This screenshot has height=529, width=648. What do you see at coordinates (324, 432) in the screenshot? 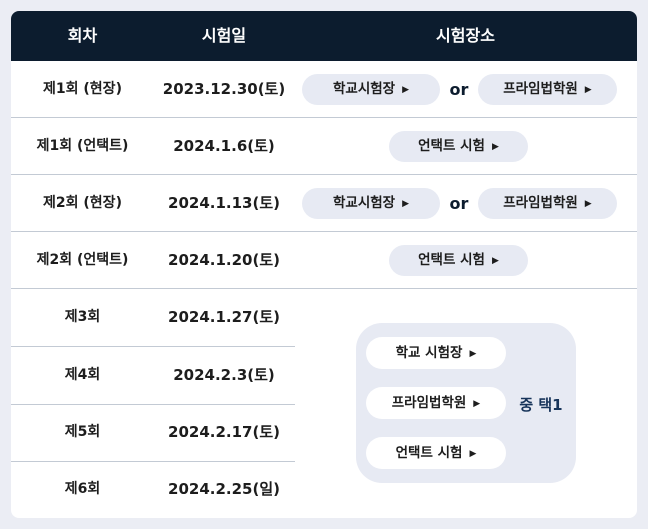
I see `table-row: 제5회 2024.2.17(토)` at bounding box center [324, 432].